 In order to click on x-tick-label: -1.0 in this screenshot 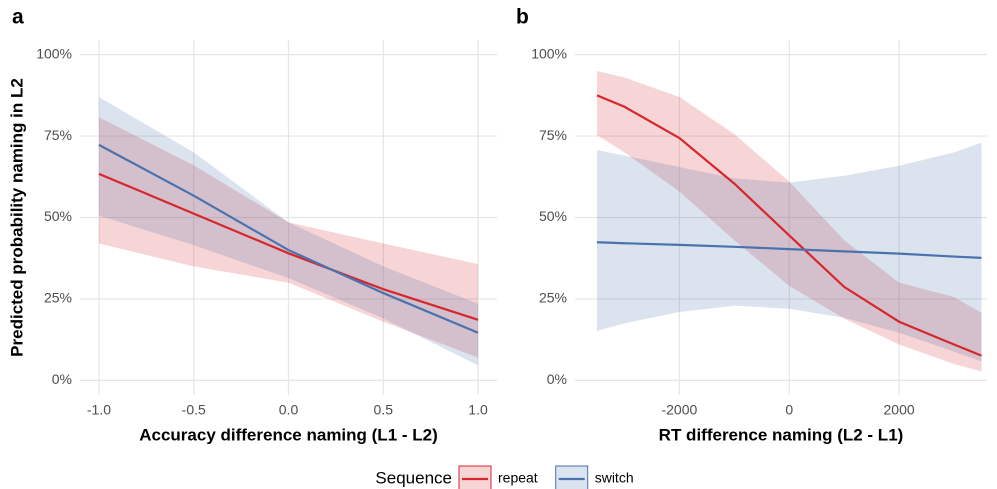, I will do `click(99, 410)`.